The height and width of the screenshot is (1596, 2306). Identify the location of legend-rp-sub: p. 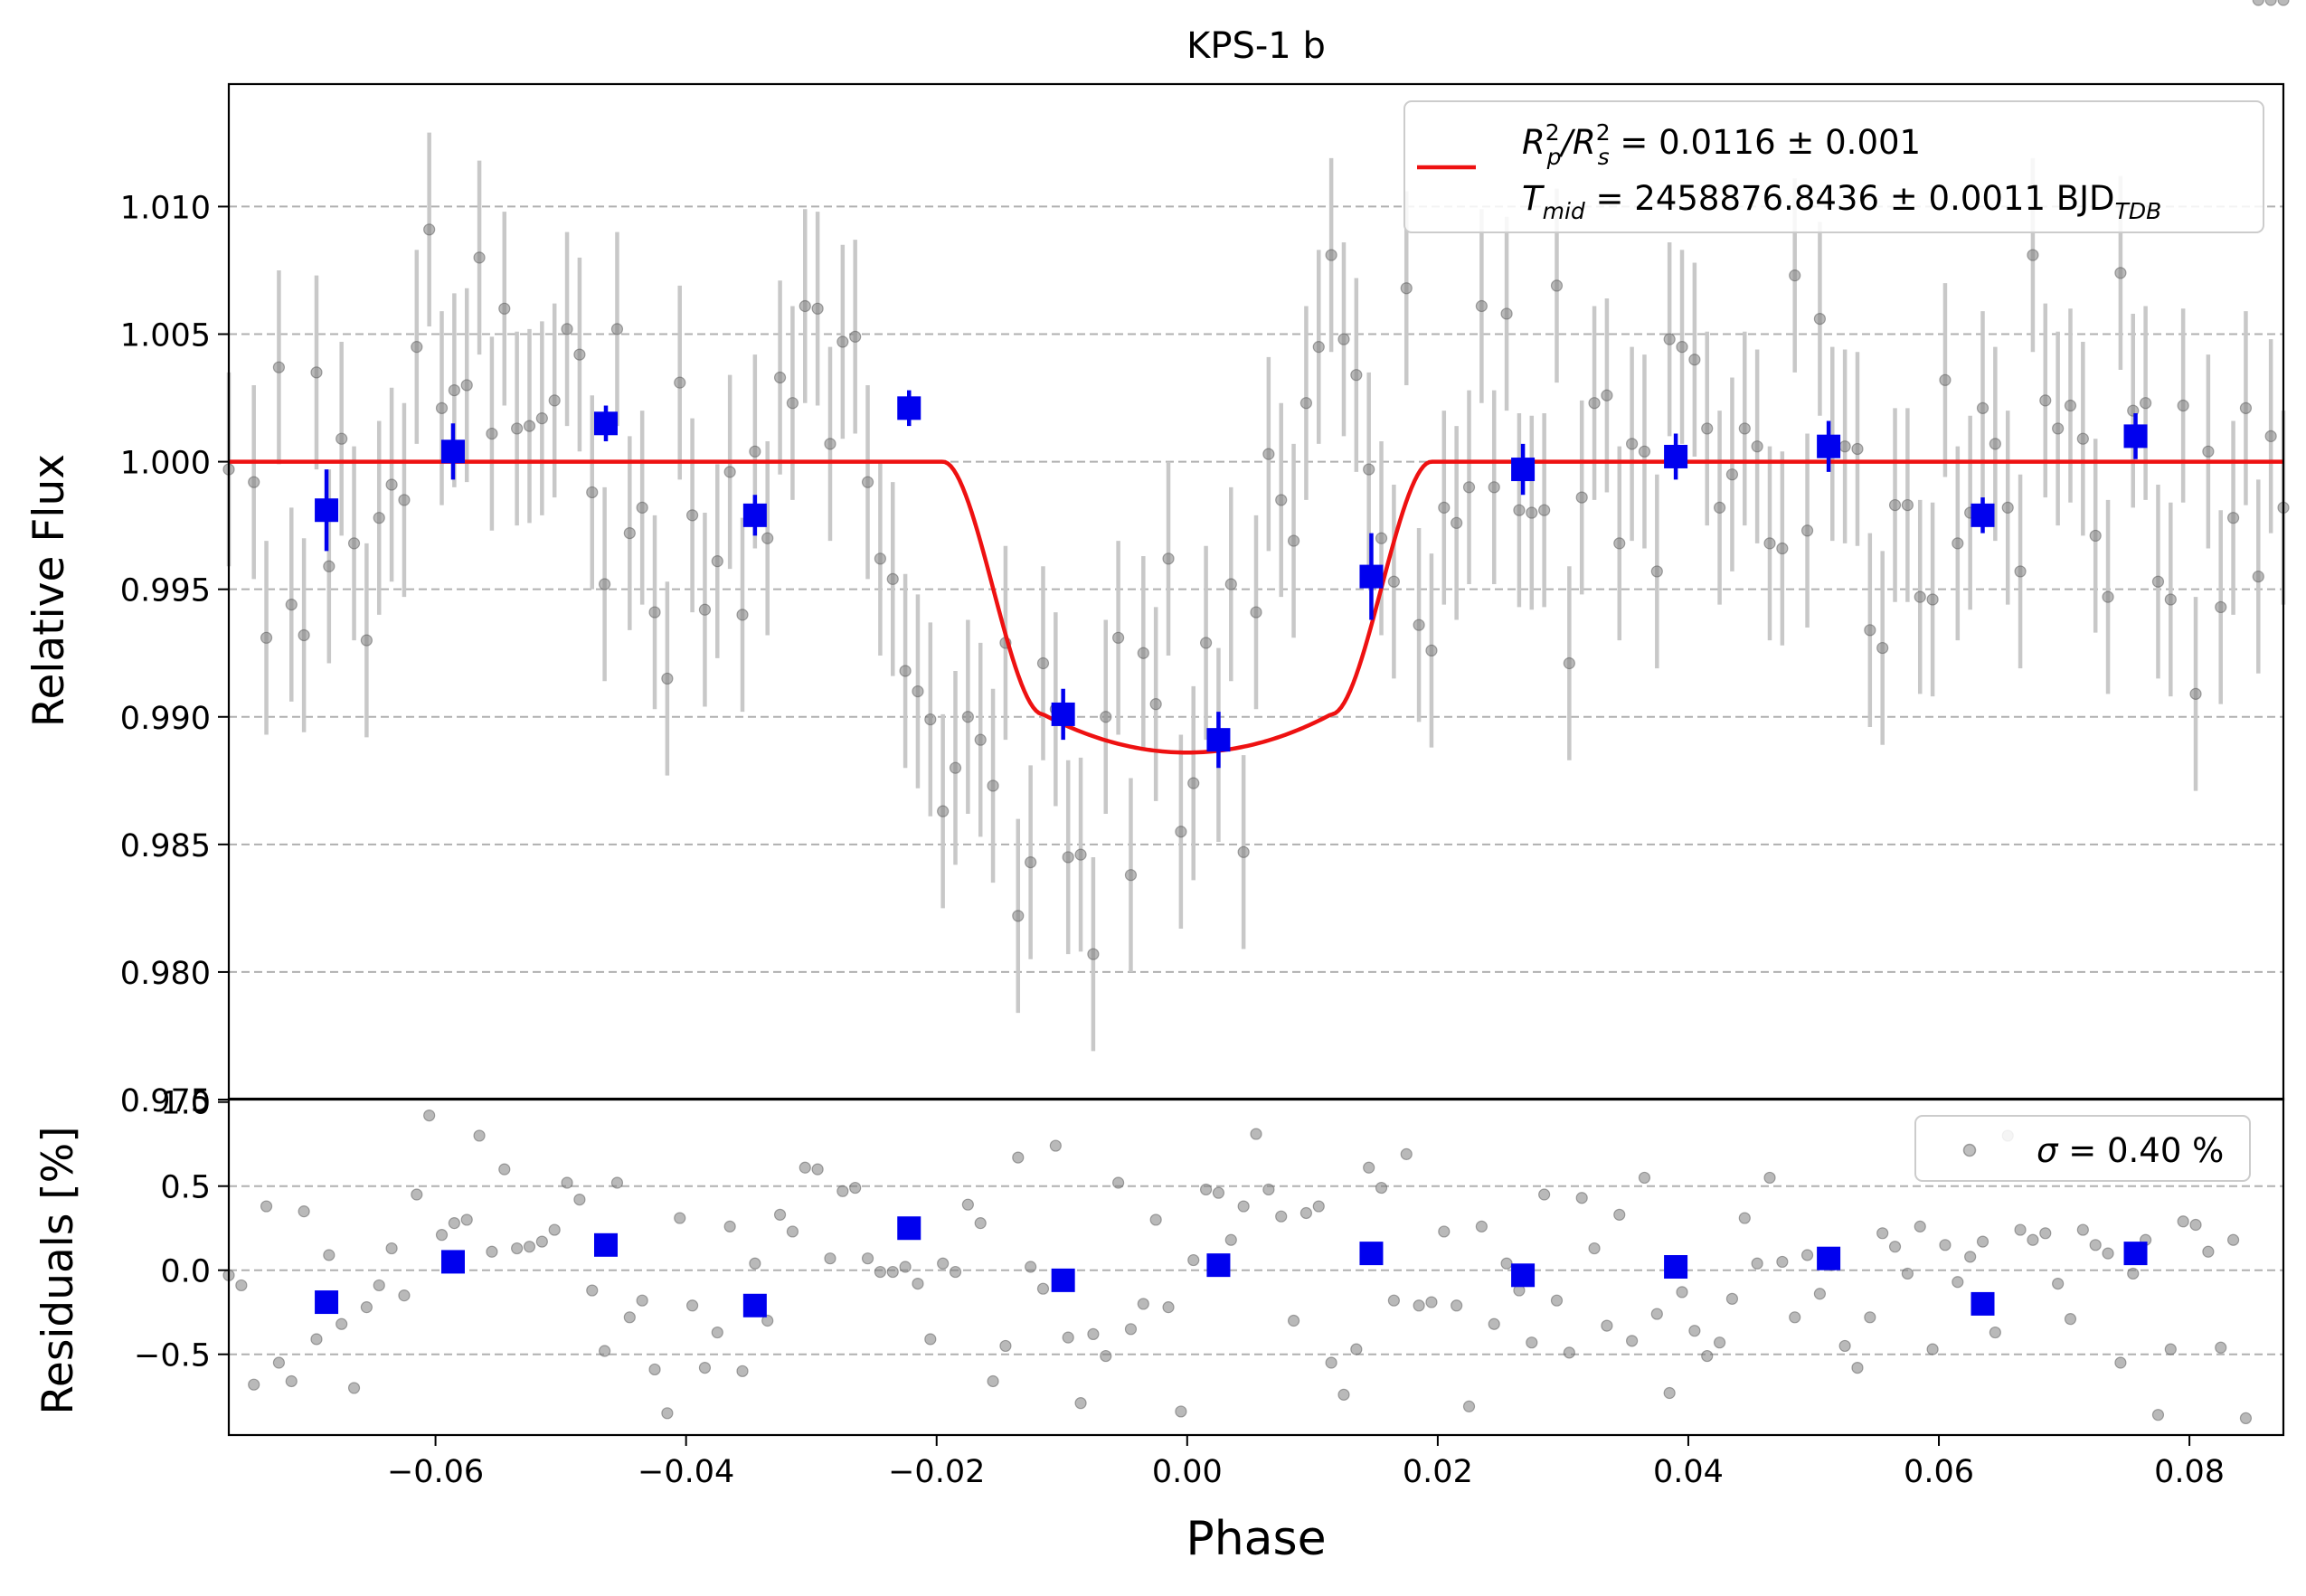
(1554, 157).